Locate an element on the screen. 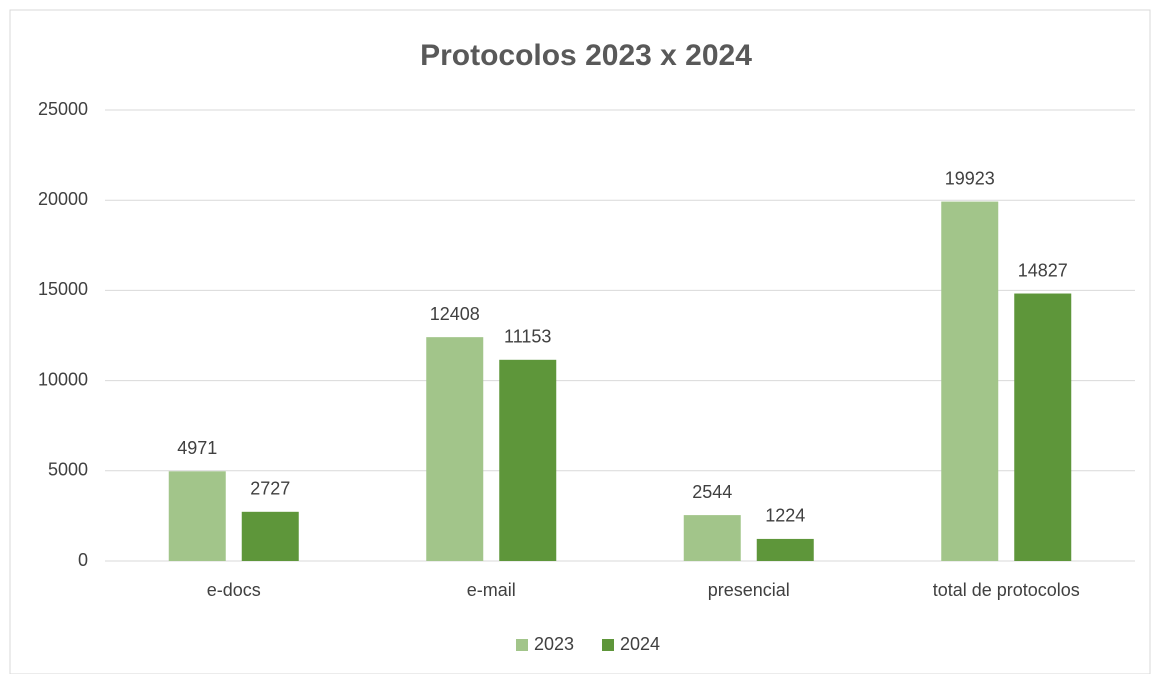 This screenshot has height=674, width=1151. legend-label: 2023 is located at coordinates (554, 644).